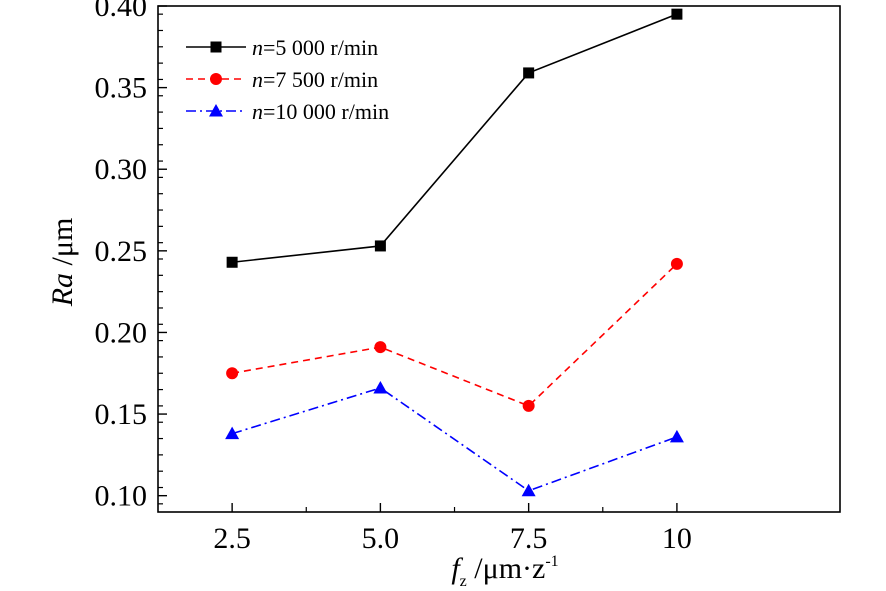 This screenshot has height=591, width=886. What do you see at coordinates (121, 414) in the screenshot?
I see `y-tick-label: 0.15` at bounding box center [121, 414].